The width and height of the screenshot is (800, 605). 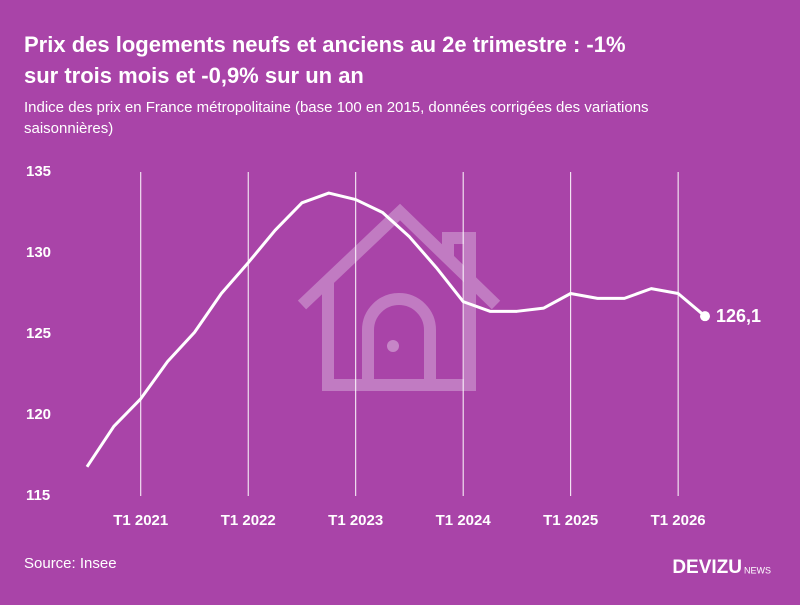 What do you see at coordinates (68, 128) in the screenshot?
I see `chart-subtitle: saisonnières)` at bounding box center [68, 128].